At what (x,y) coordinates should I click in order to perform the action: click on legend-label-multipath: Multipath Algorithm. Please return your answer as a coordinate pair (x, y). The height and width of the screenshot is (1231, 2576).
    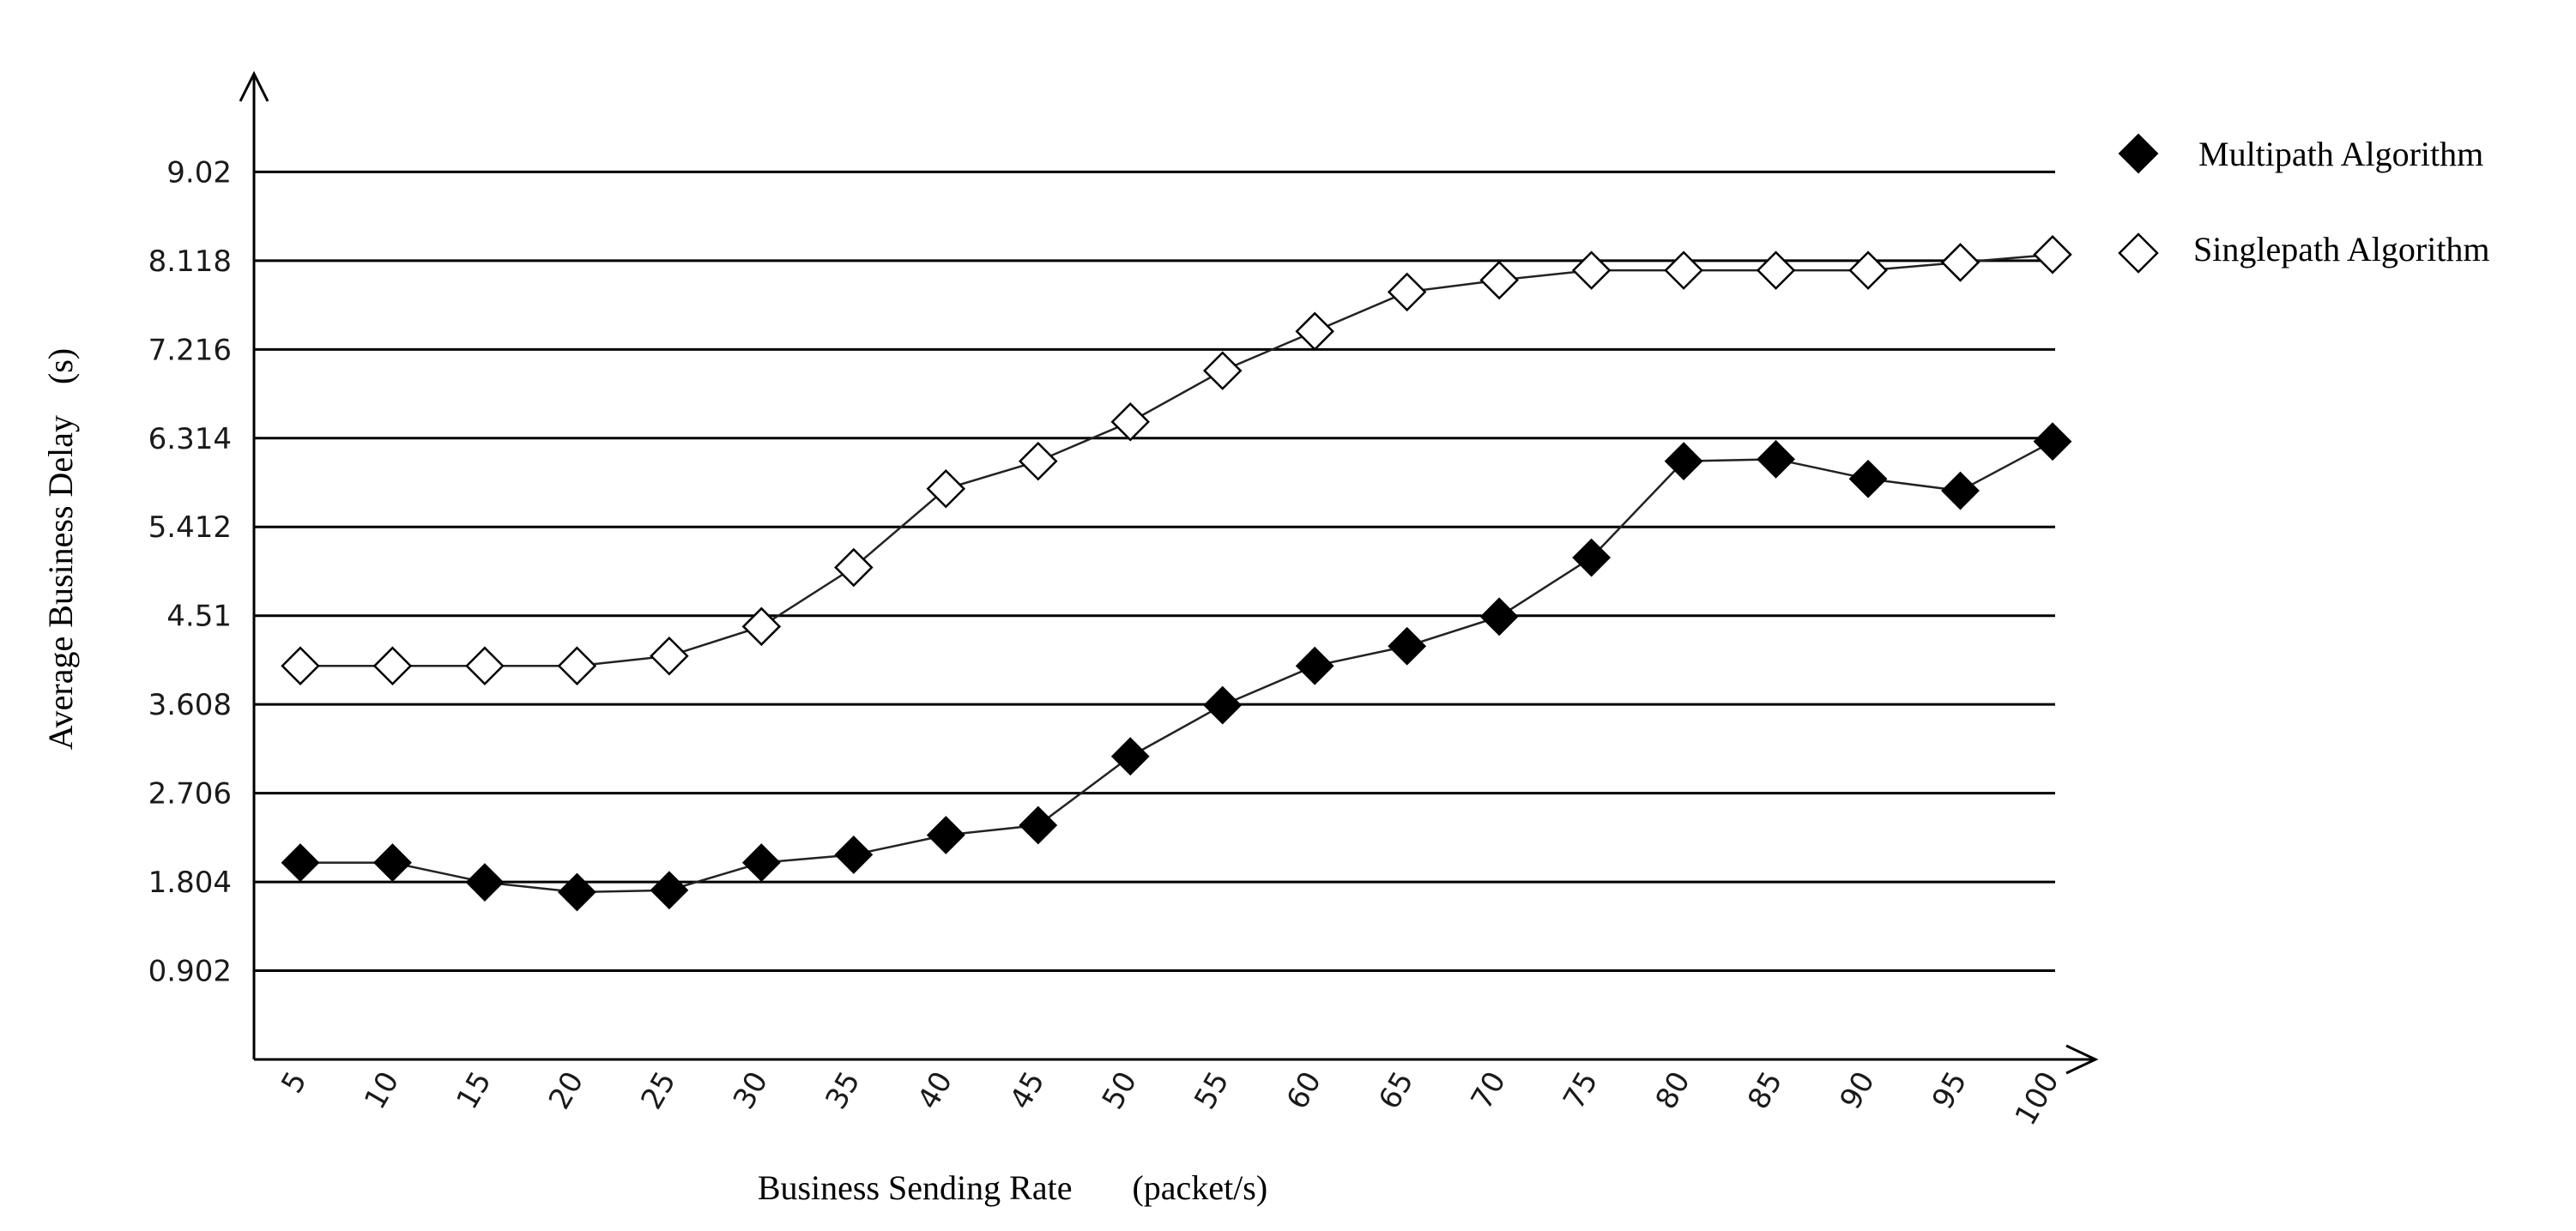
    Looking at the image, I should click on (2340, 154).